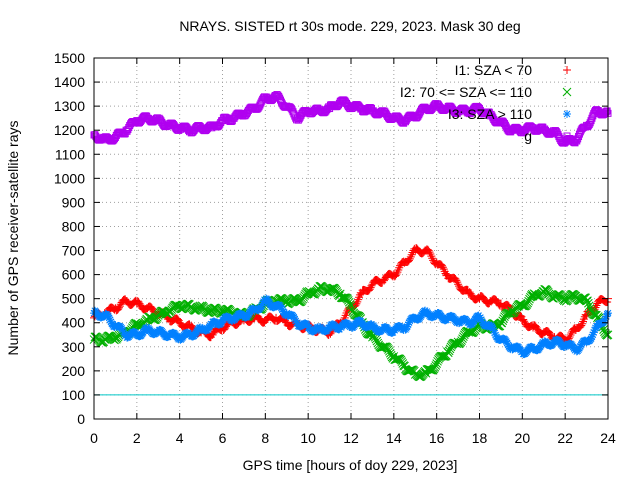  I want to click on series-1-data-point, so click(447, 274).